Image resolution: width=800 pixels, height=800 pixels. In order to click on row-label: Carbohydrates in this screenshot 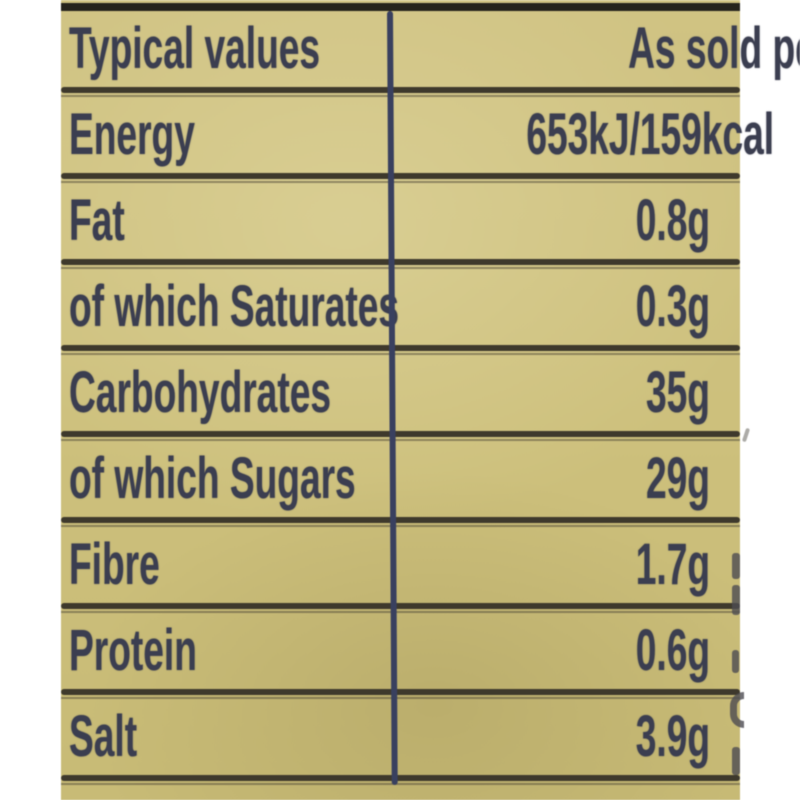, I will do `click(200, 392)`.